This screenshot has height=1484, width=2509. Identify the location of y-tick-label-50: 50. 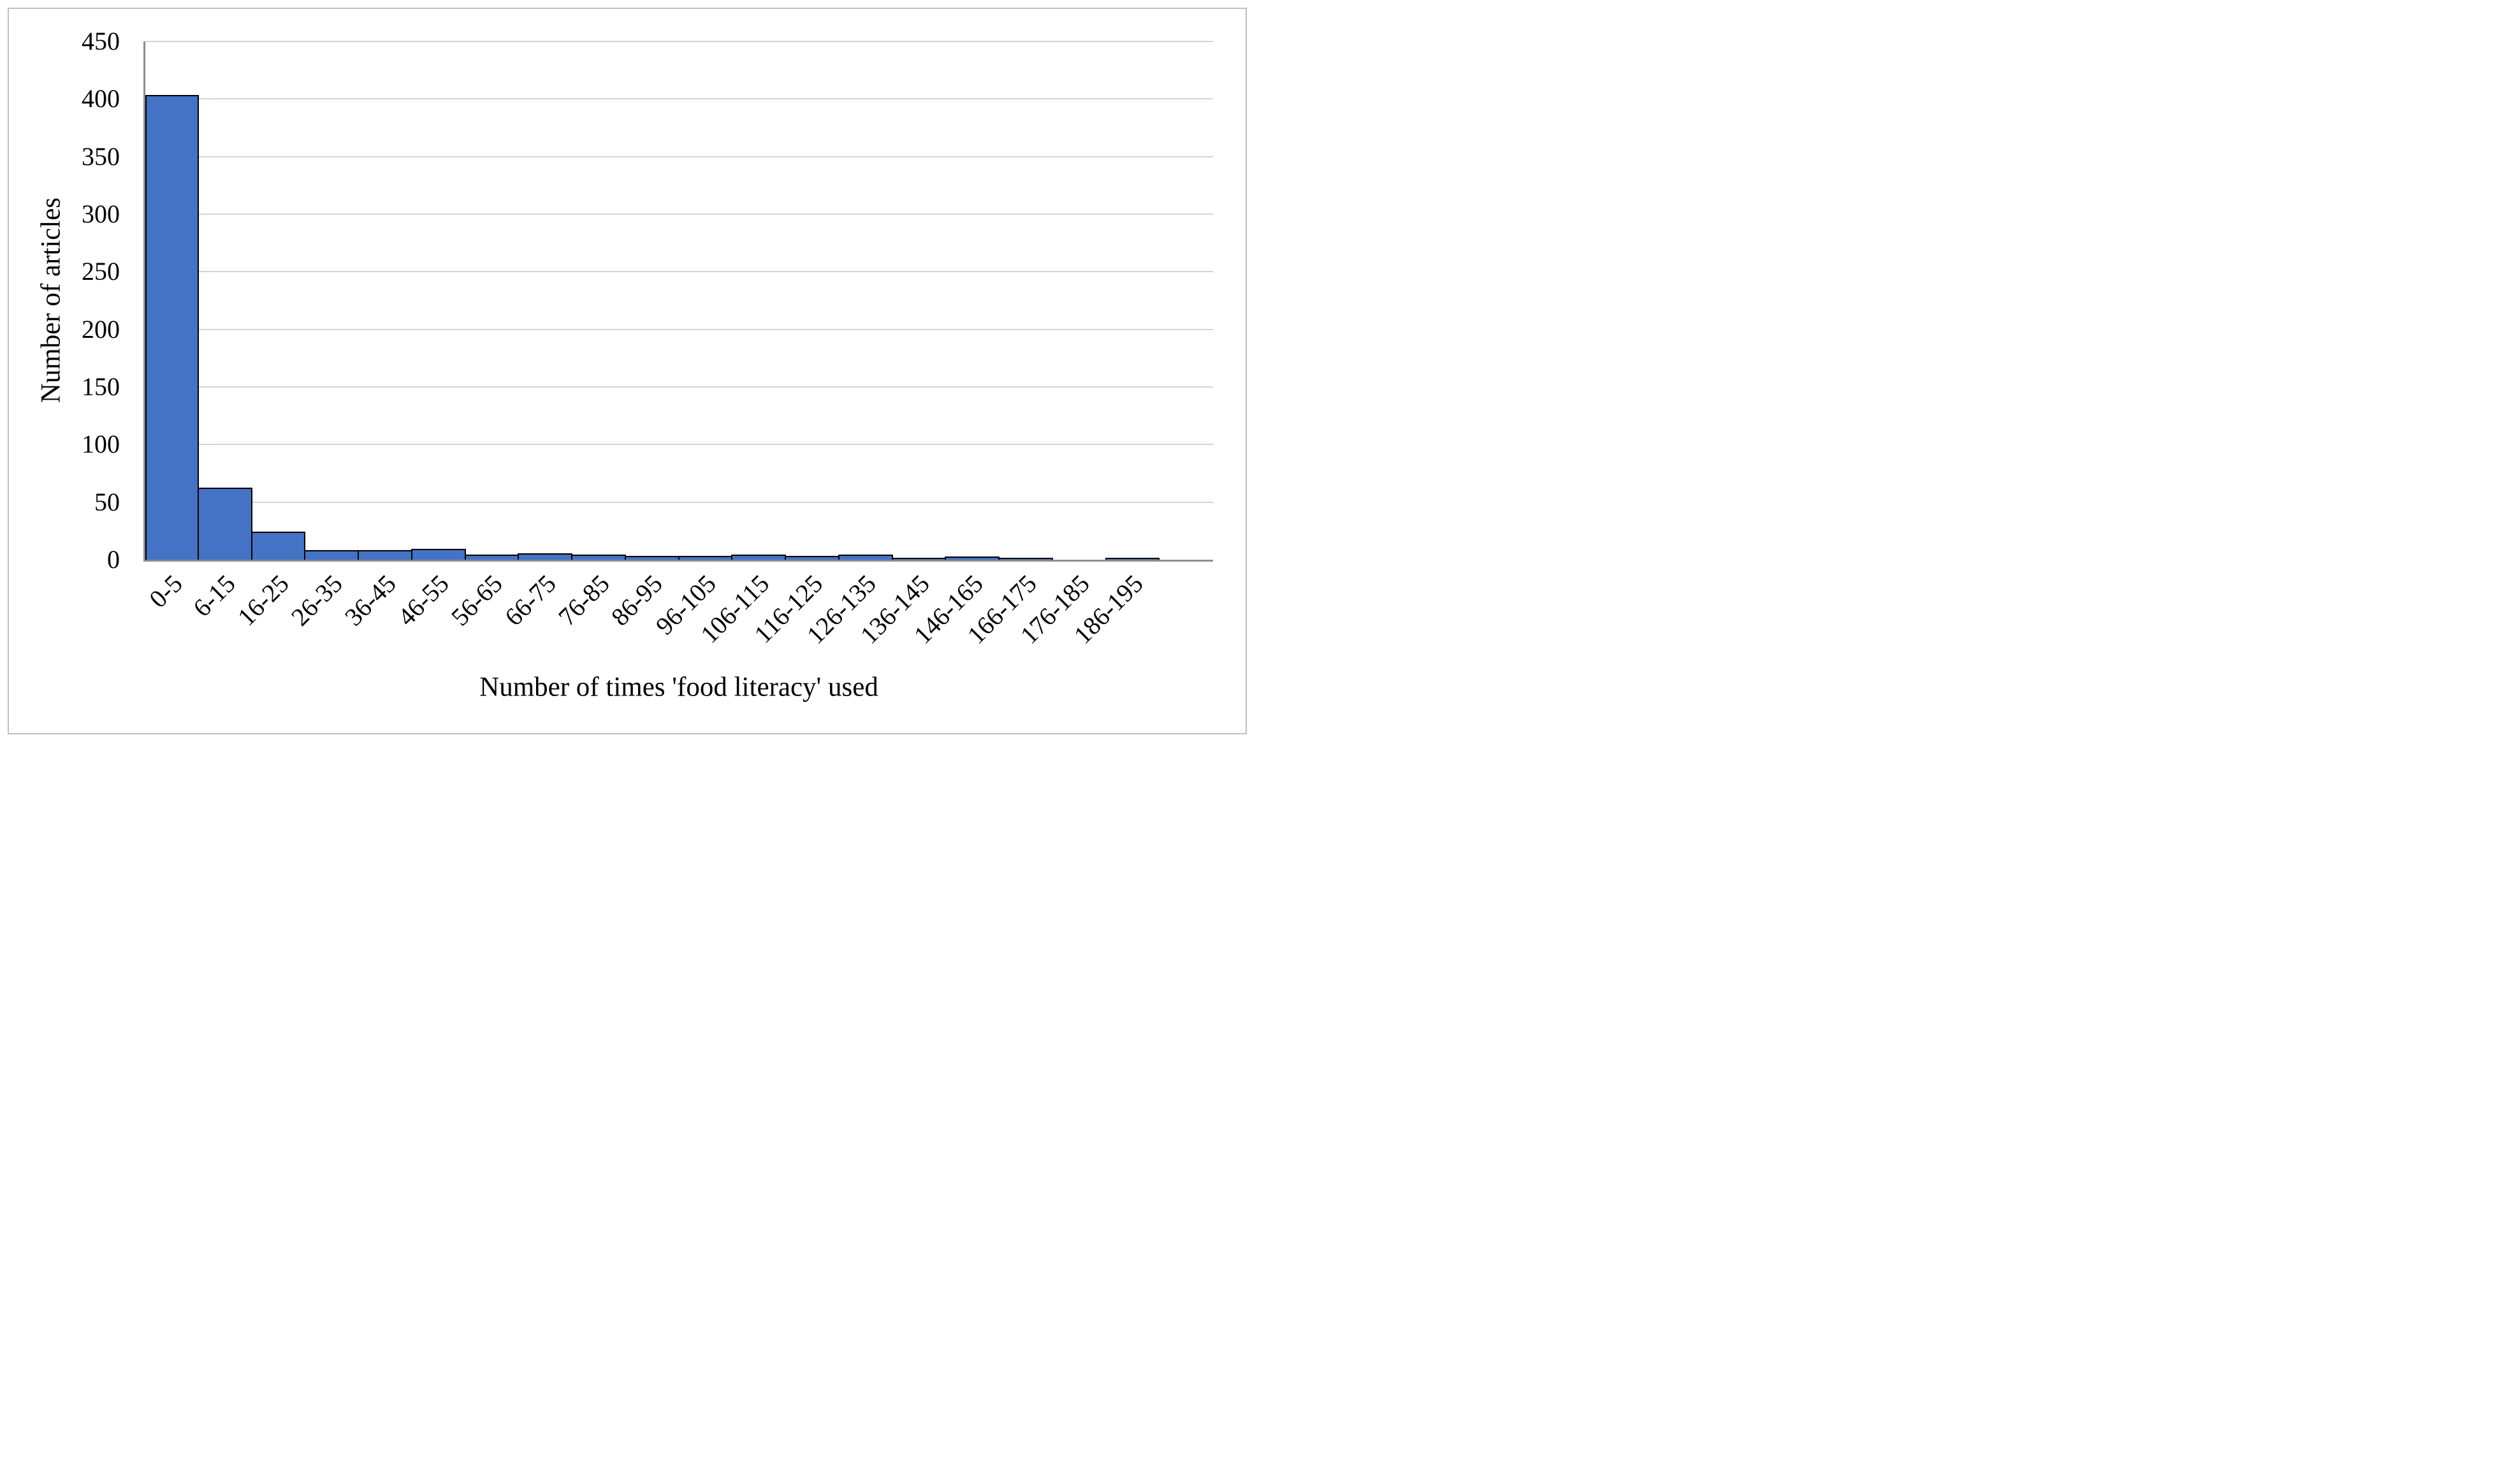
(107, 501).